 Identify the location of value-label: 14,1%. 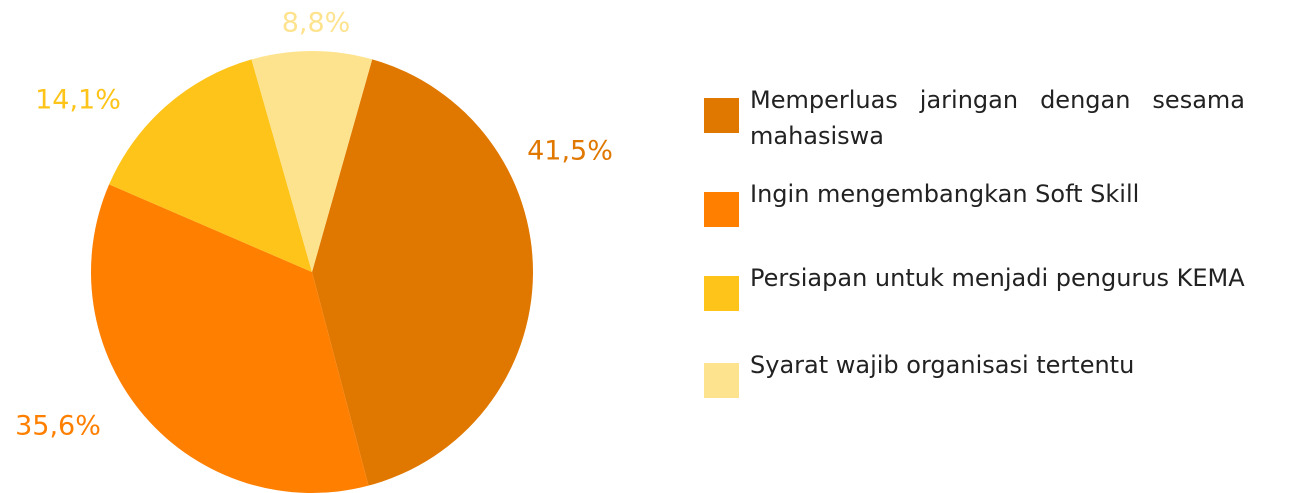
(78, 100).